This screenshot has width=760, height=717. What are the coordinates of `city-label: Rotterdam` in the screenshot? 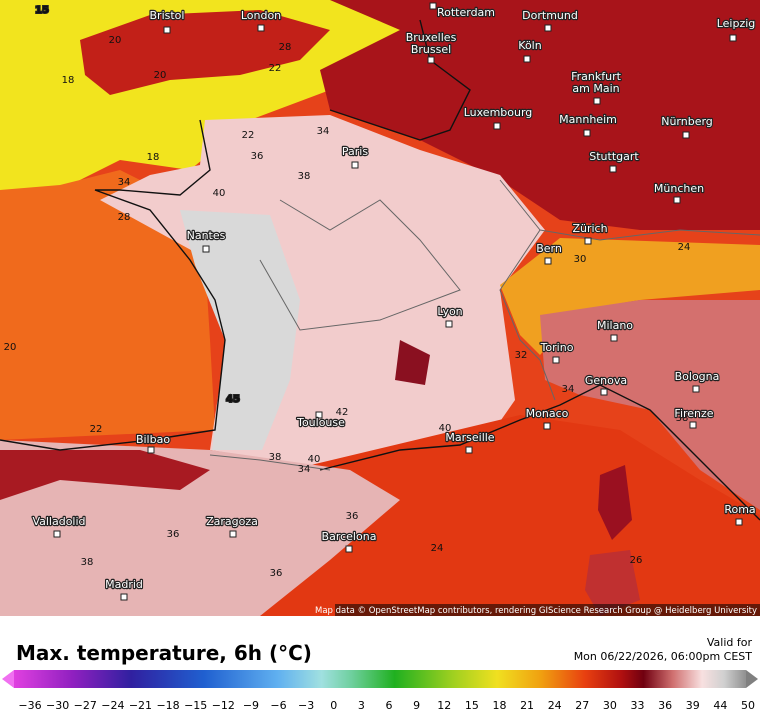 It's located at (466, 12).